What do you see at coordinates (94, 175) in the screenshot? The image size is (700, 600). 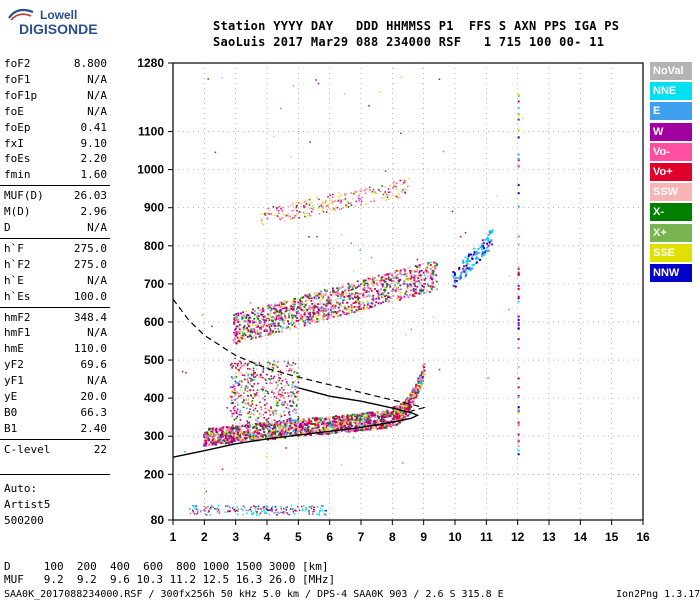 I see `param-value: 1.60` at bounding box center [94, 175].